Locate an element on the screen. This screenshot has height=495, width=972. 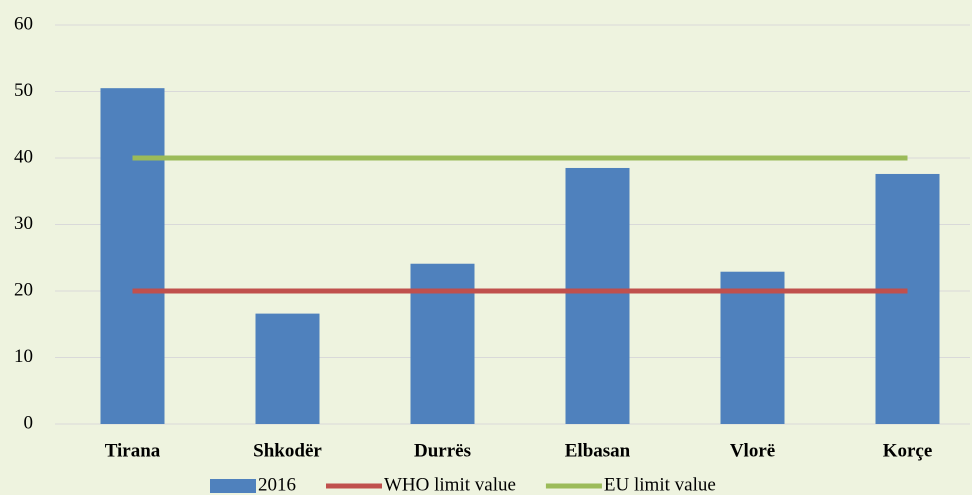
legend-label: 2016 is located at coordinates (277, 484).